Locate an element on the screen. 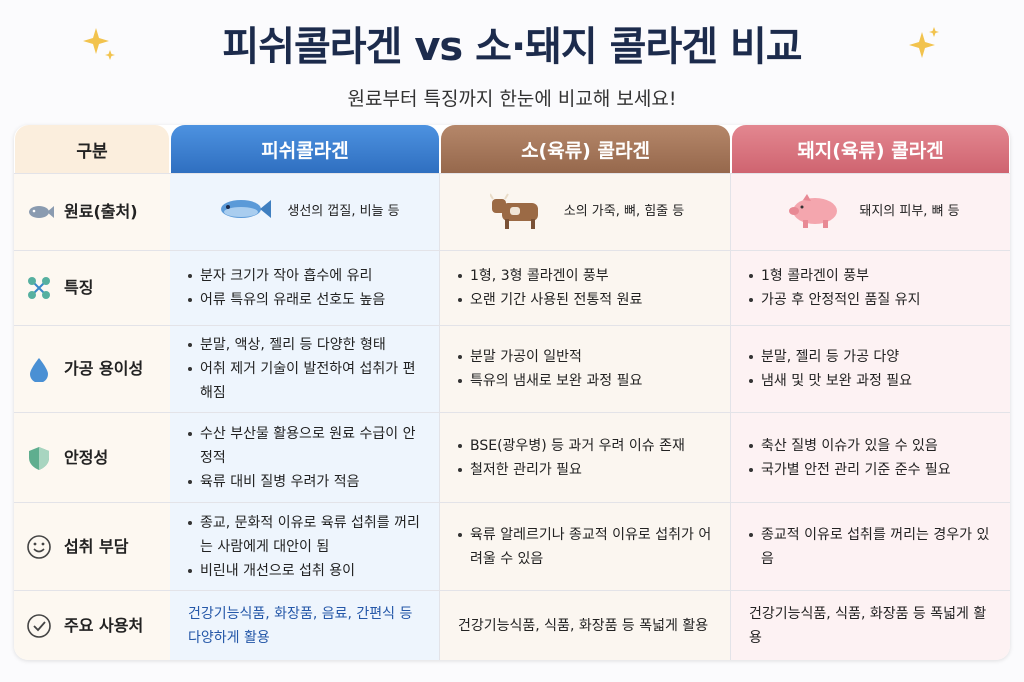  bullet-item: 어취 제거 기술이 발전하여 섭취가 편해짐 is located at coordinates (306, 381).